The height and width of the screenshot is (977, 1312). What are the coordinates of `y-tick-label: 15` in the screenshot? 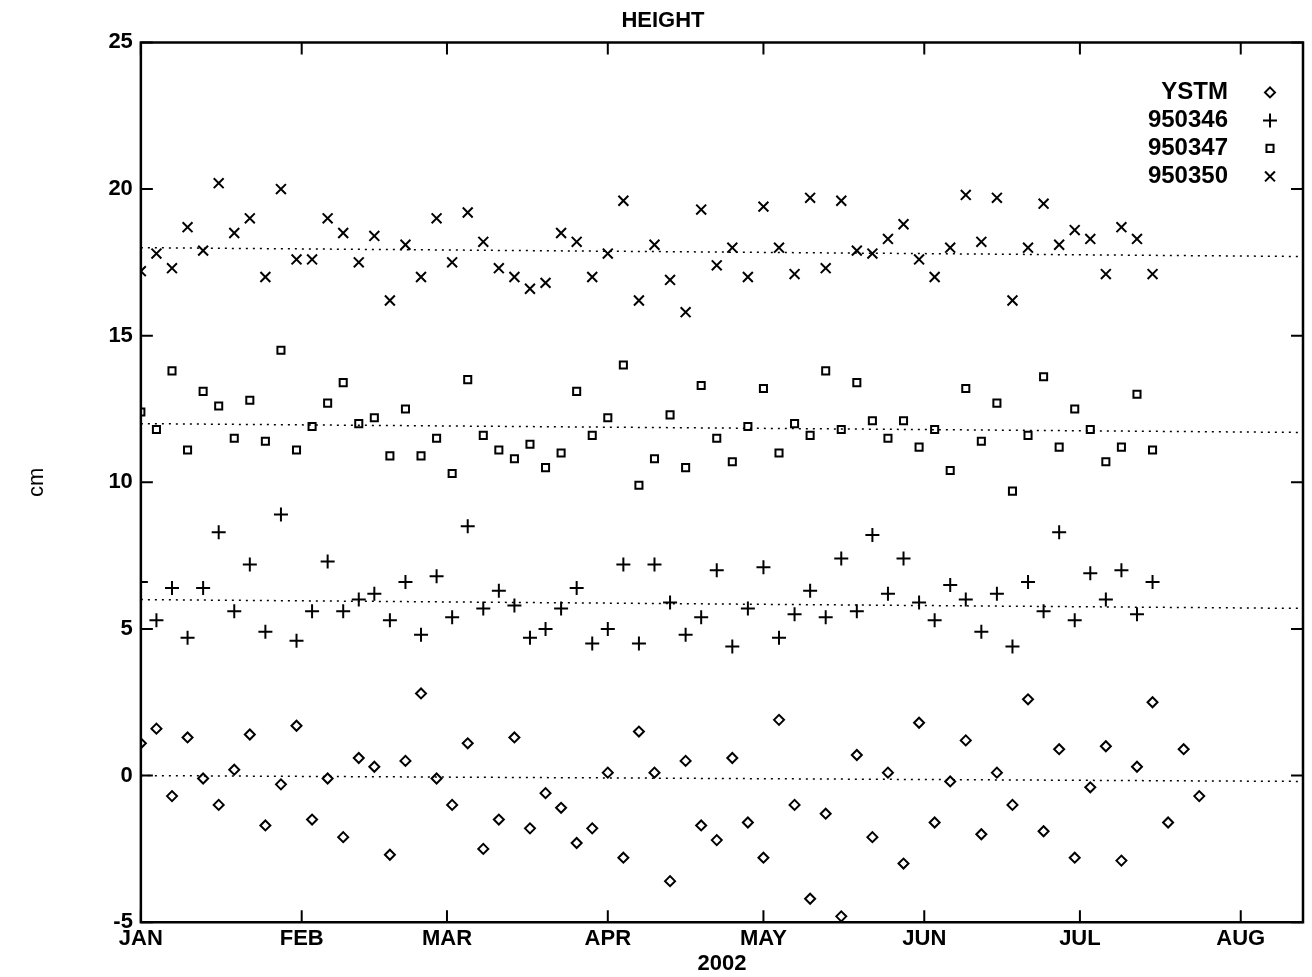 It's located at (120, 334).